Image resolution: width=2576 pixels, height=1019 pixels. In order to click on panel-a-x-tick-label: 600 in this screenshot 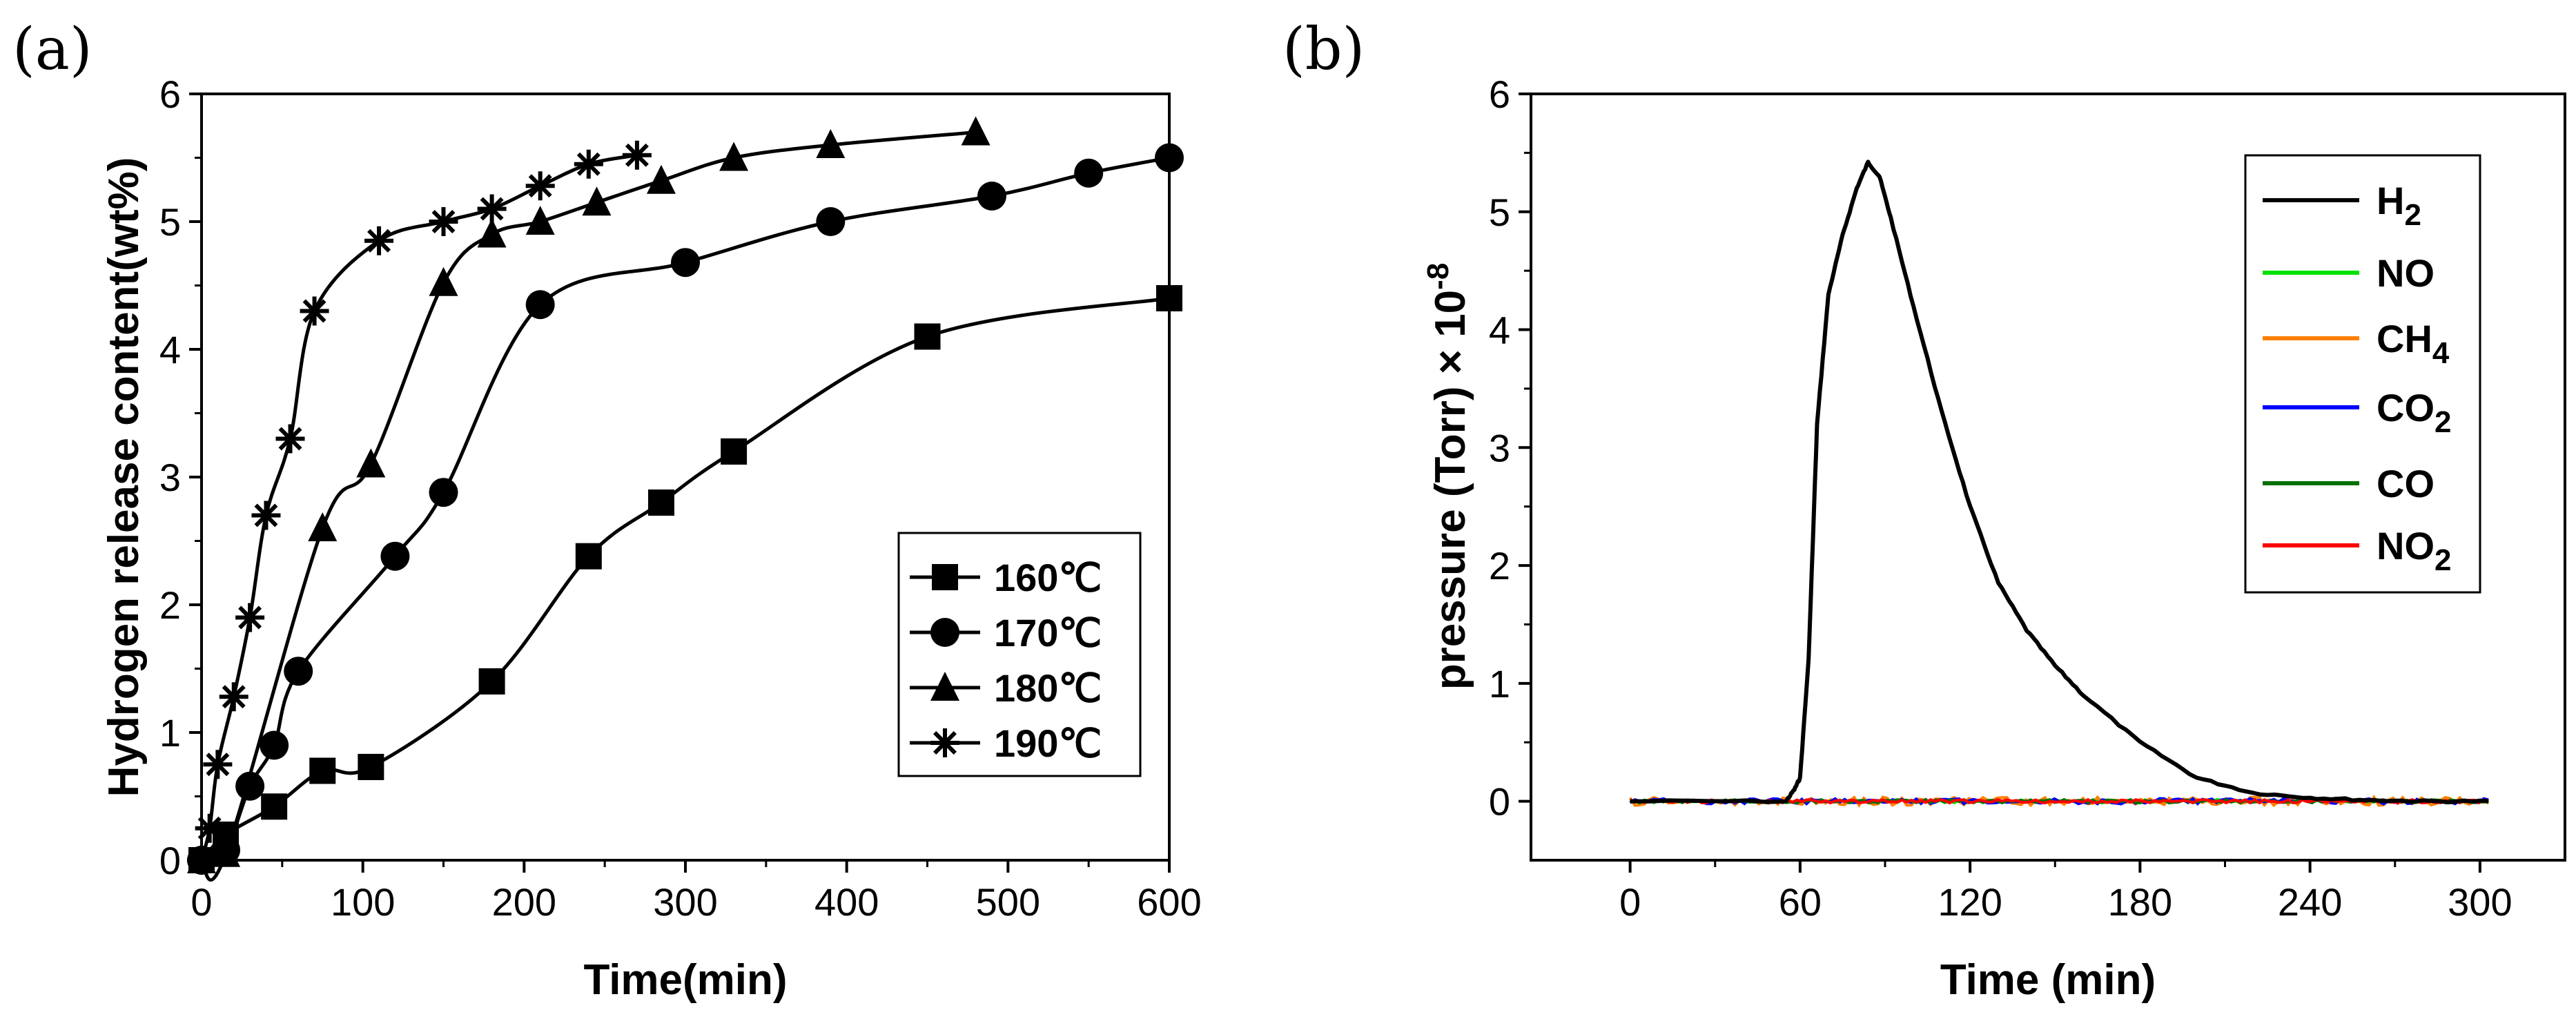, I will do `click(1169, 902)`.